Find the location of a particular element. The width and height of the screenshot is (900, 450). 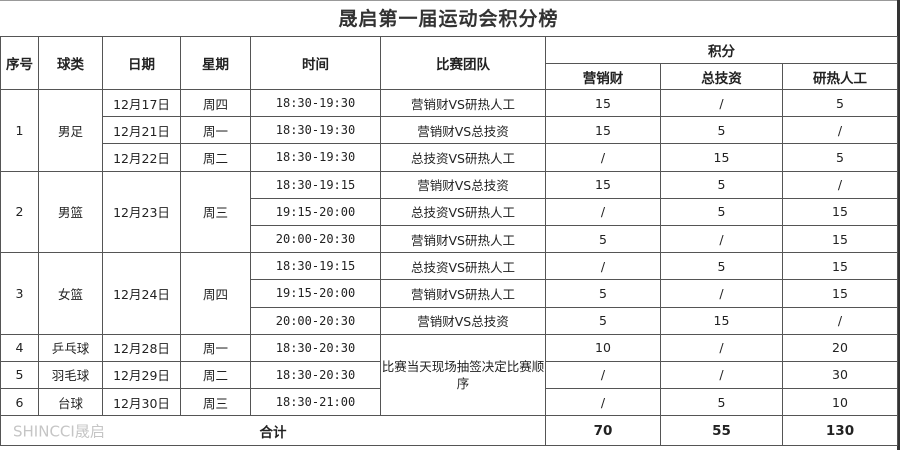

total-team-2: 55 is located at coordinates (721, 431).